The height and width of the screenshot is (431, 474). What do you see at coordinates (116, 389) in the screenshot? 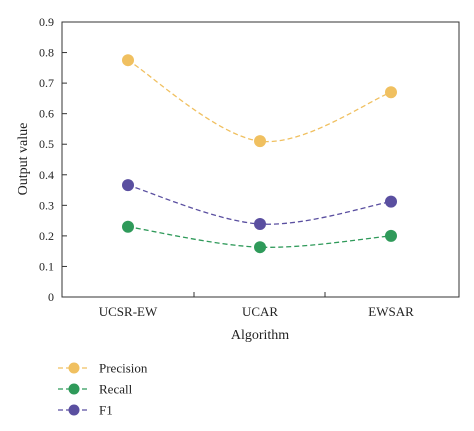
I see `legend-label-recall: Recall` at bounding box center [116, 389].